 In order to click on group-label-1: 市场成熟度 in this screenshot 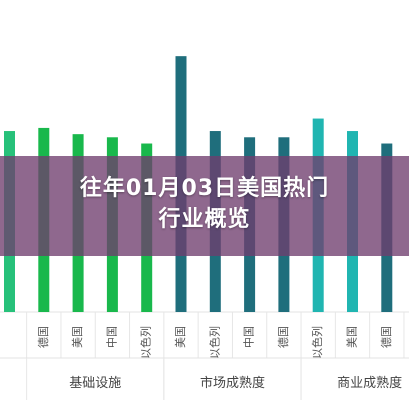, I will do `click(232, 383)`.